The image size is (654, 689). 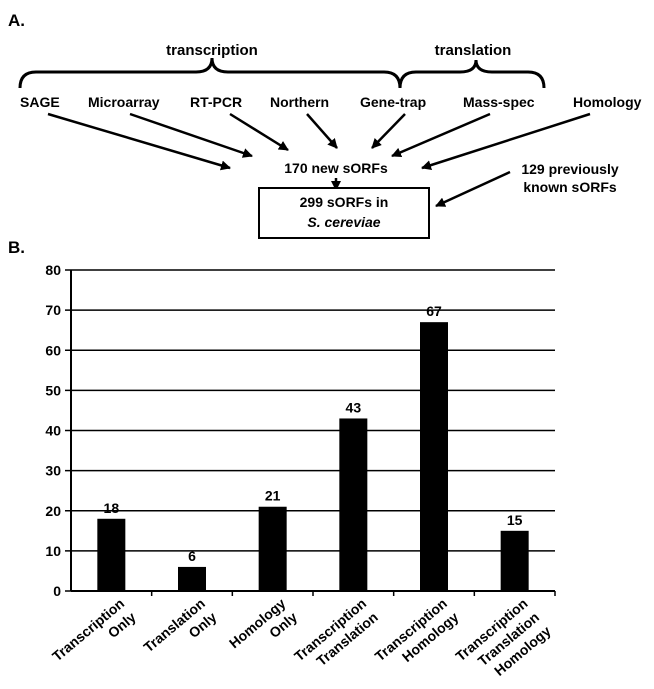 What do you see at coordinates (16, 20) in the screenshot?
I see `panel-a-label: A.` at bounding box center [16, 20].